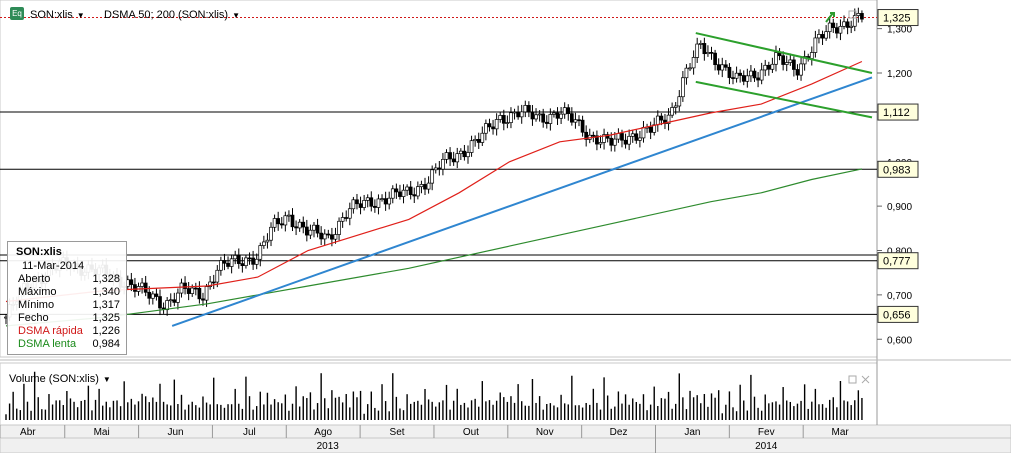  What do you see at coordinates (172, 15) in the screenshot?
I see `indicator-selector: DSMA 50; 200 (SON:xlis) ▼` at bounding box center [172, 15].